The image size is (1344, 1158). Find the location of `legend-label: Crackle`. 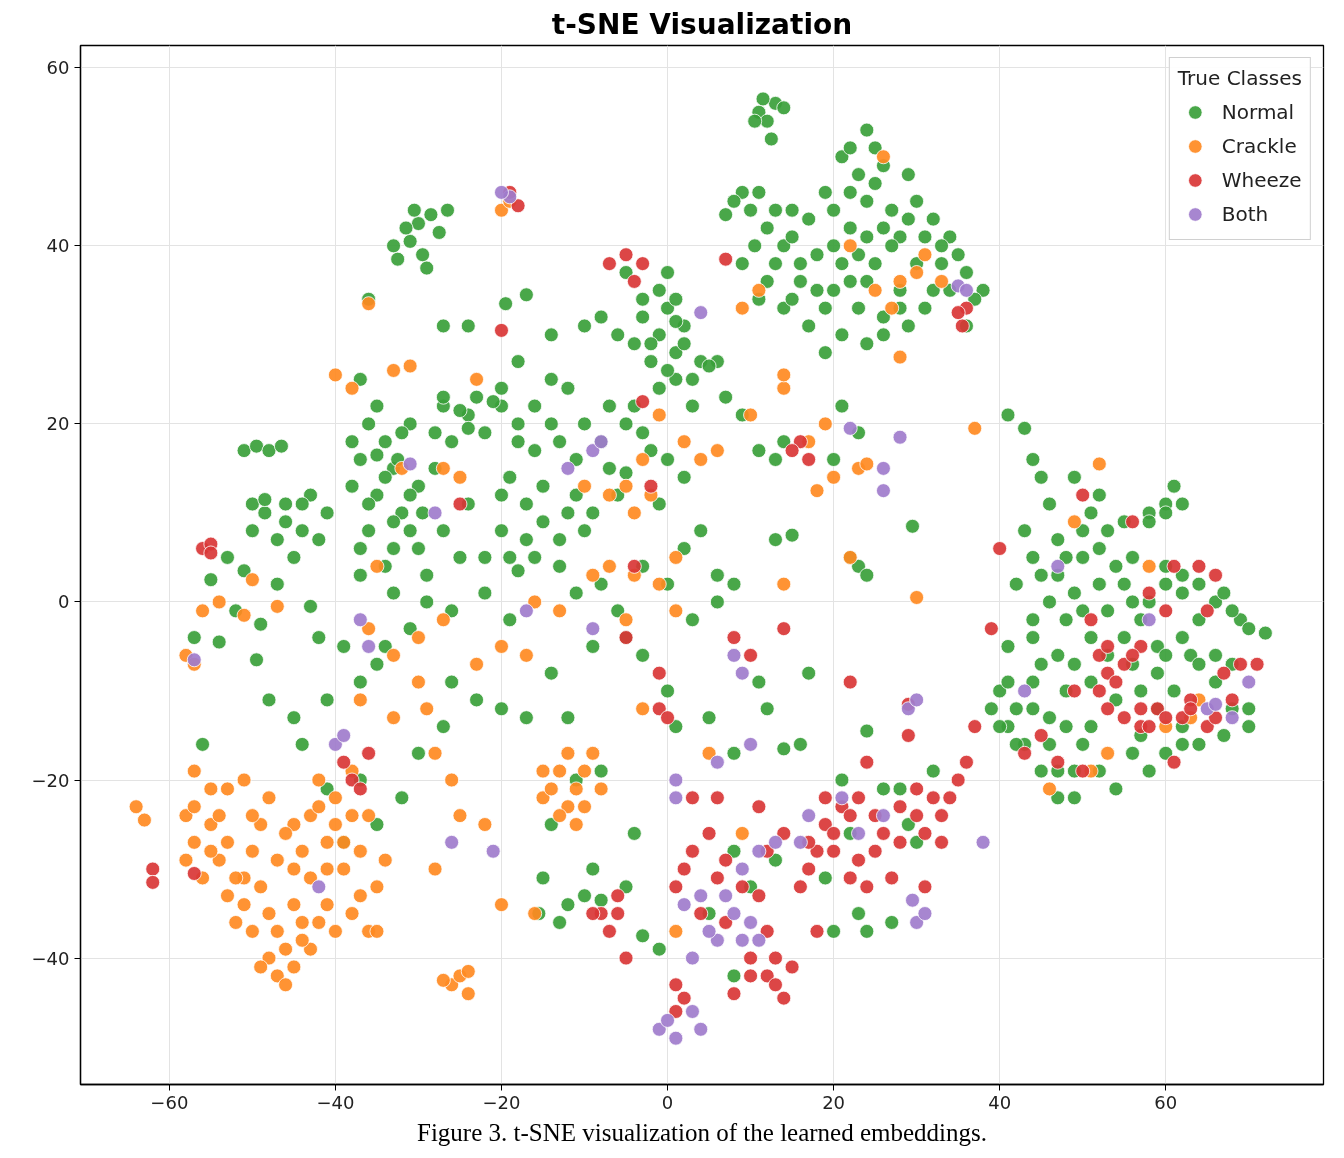

legend-label: Crackle is located at coordinates (1259, 146).